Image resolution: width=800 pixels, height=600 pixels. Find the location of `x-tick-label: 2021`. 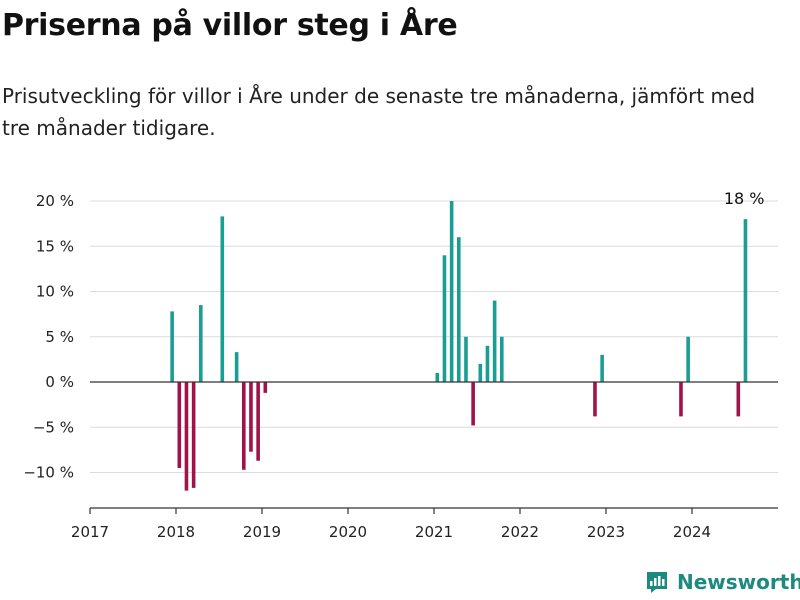

x-tick-label: 2021 is located at coordinates (434, 532).